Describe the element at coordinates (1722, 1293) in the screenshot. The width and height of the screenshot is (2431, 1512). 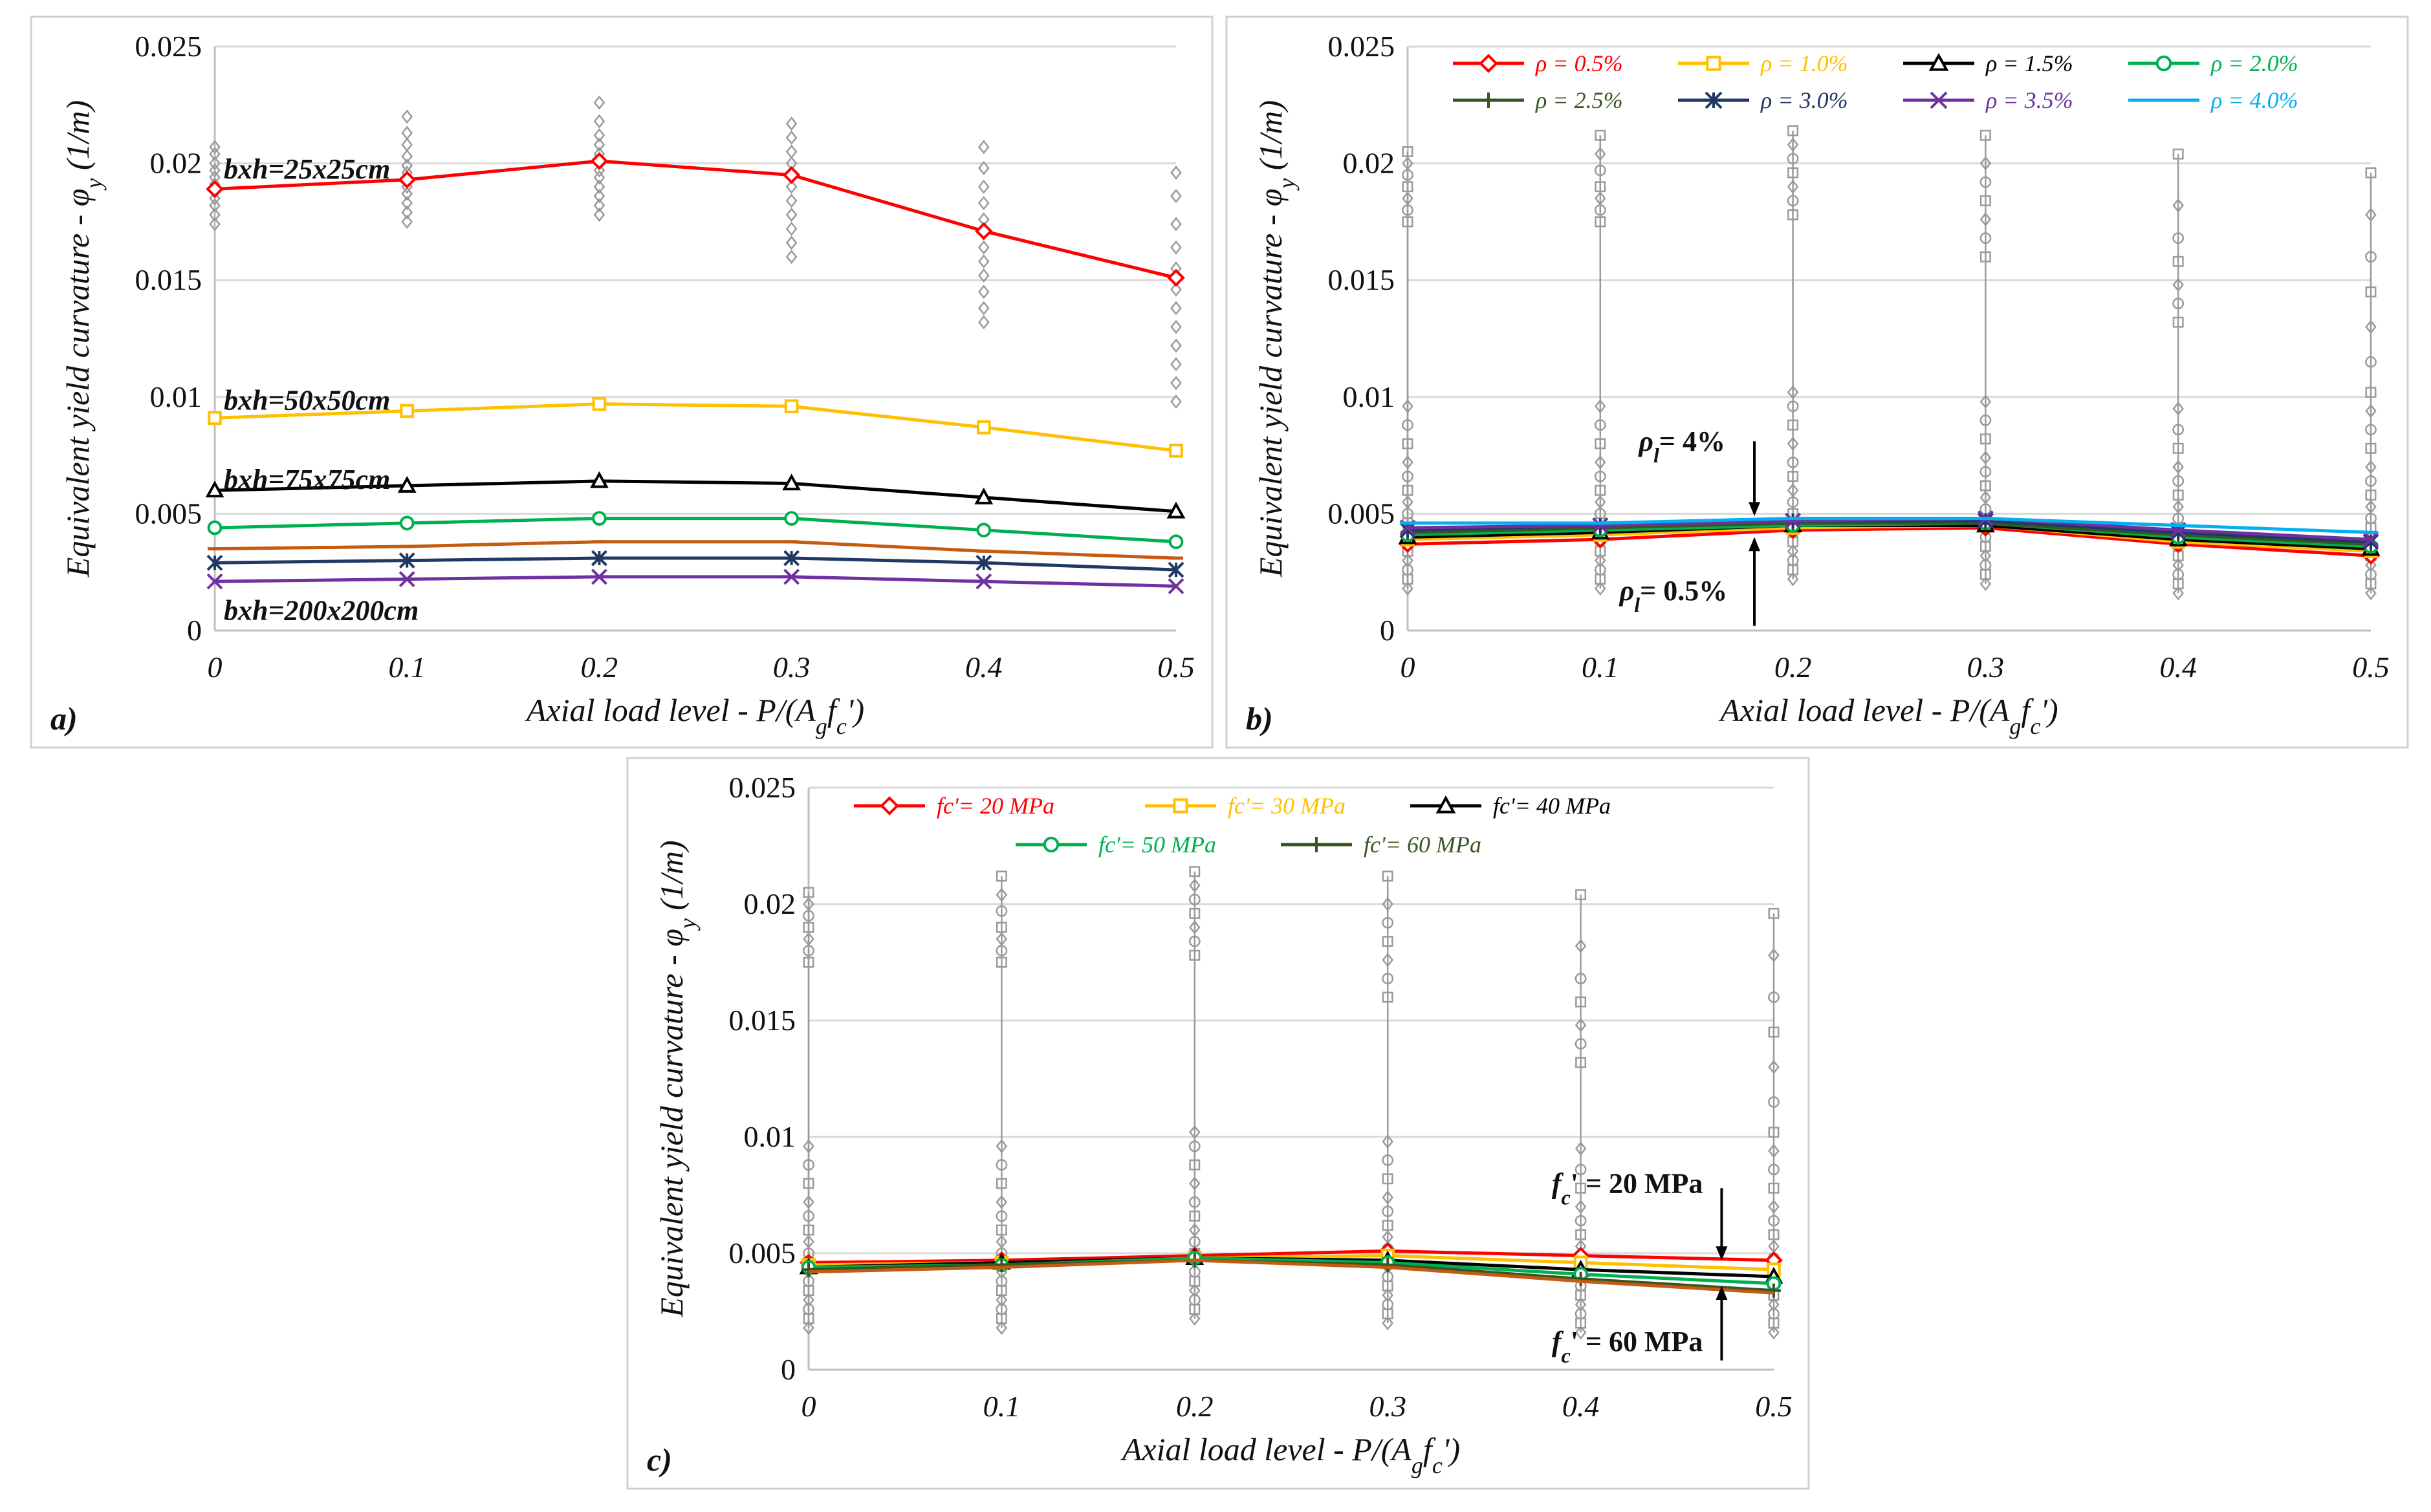
I see `arrow-head` at that location.